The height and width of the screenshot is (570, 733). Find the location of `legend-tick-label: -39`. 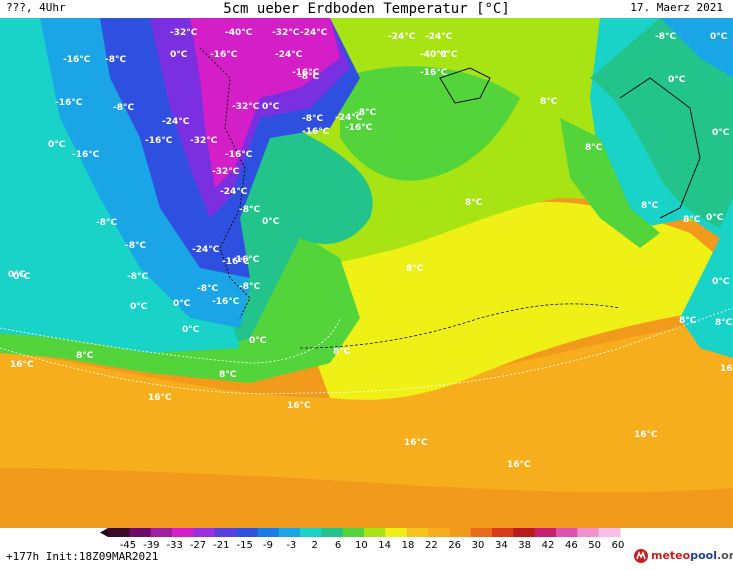

legend-tick-label: -39 is located at coordinates (151, 545).